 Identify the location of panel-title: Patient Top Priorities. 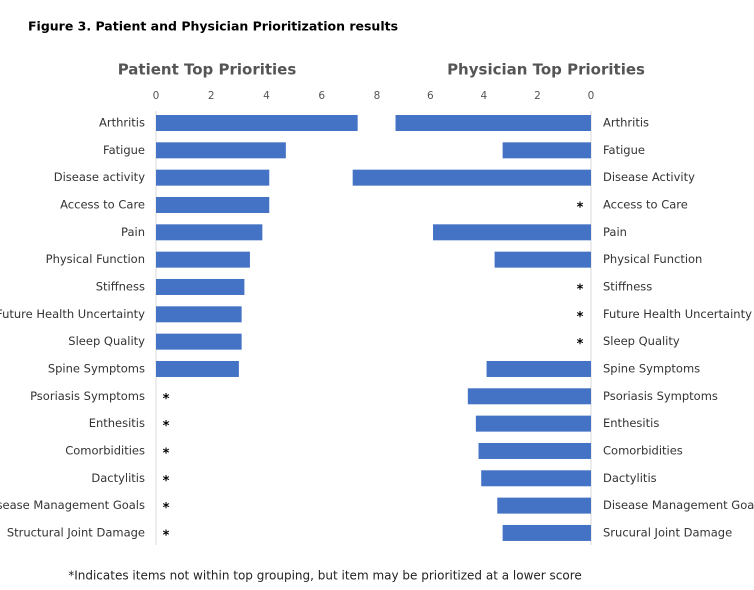
(207, 70).